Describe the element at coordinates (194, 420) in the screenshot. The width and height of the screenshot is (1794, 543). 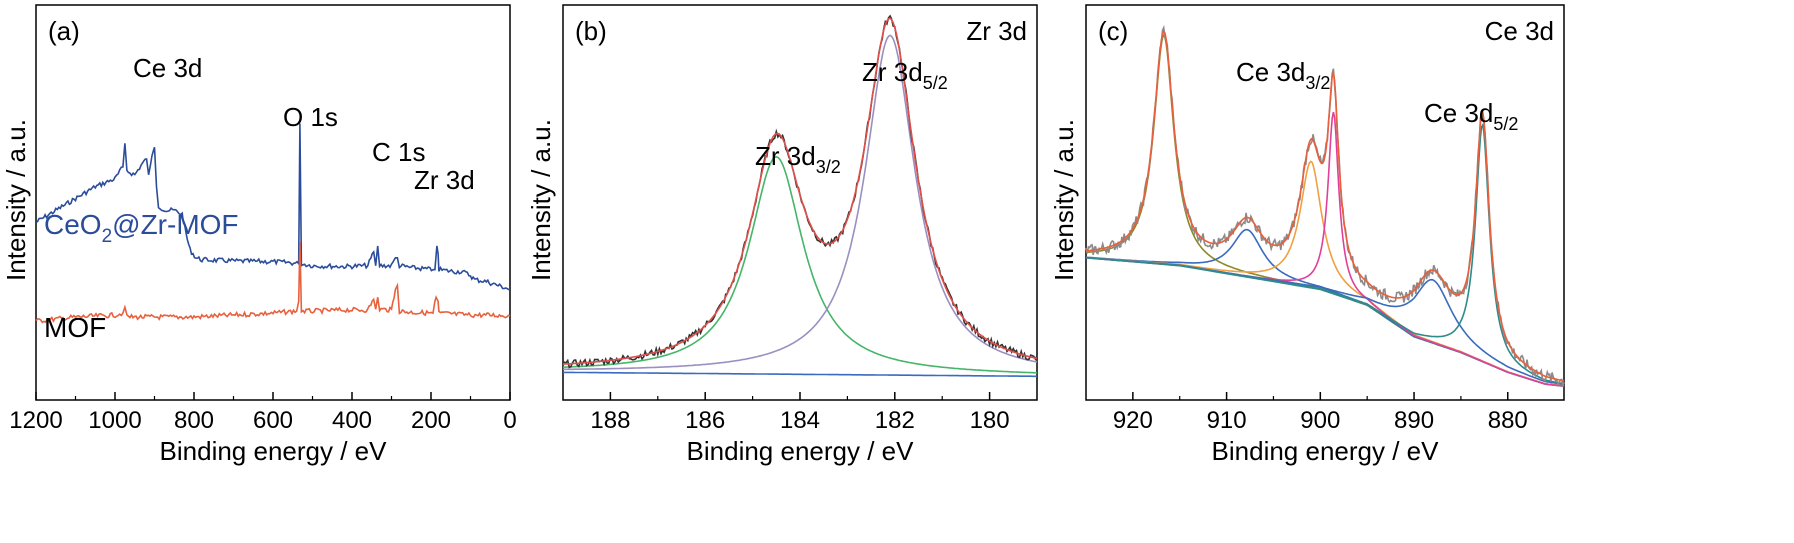
I see `panel-a-tick-label: 800` at that location.